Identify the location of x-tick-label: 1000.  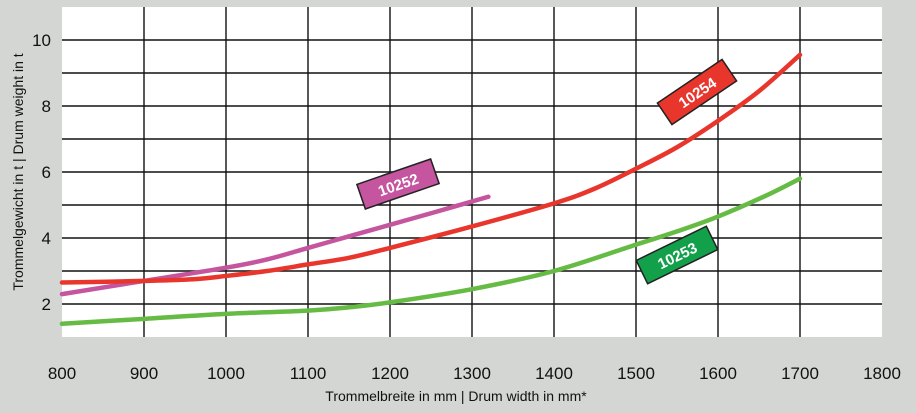
(226, 373).